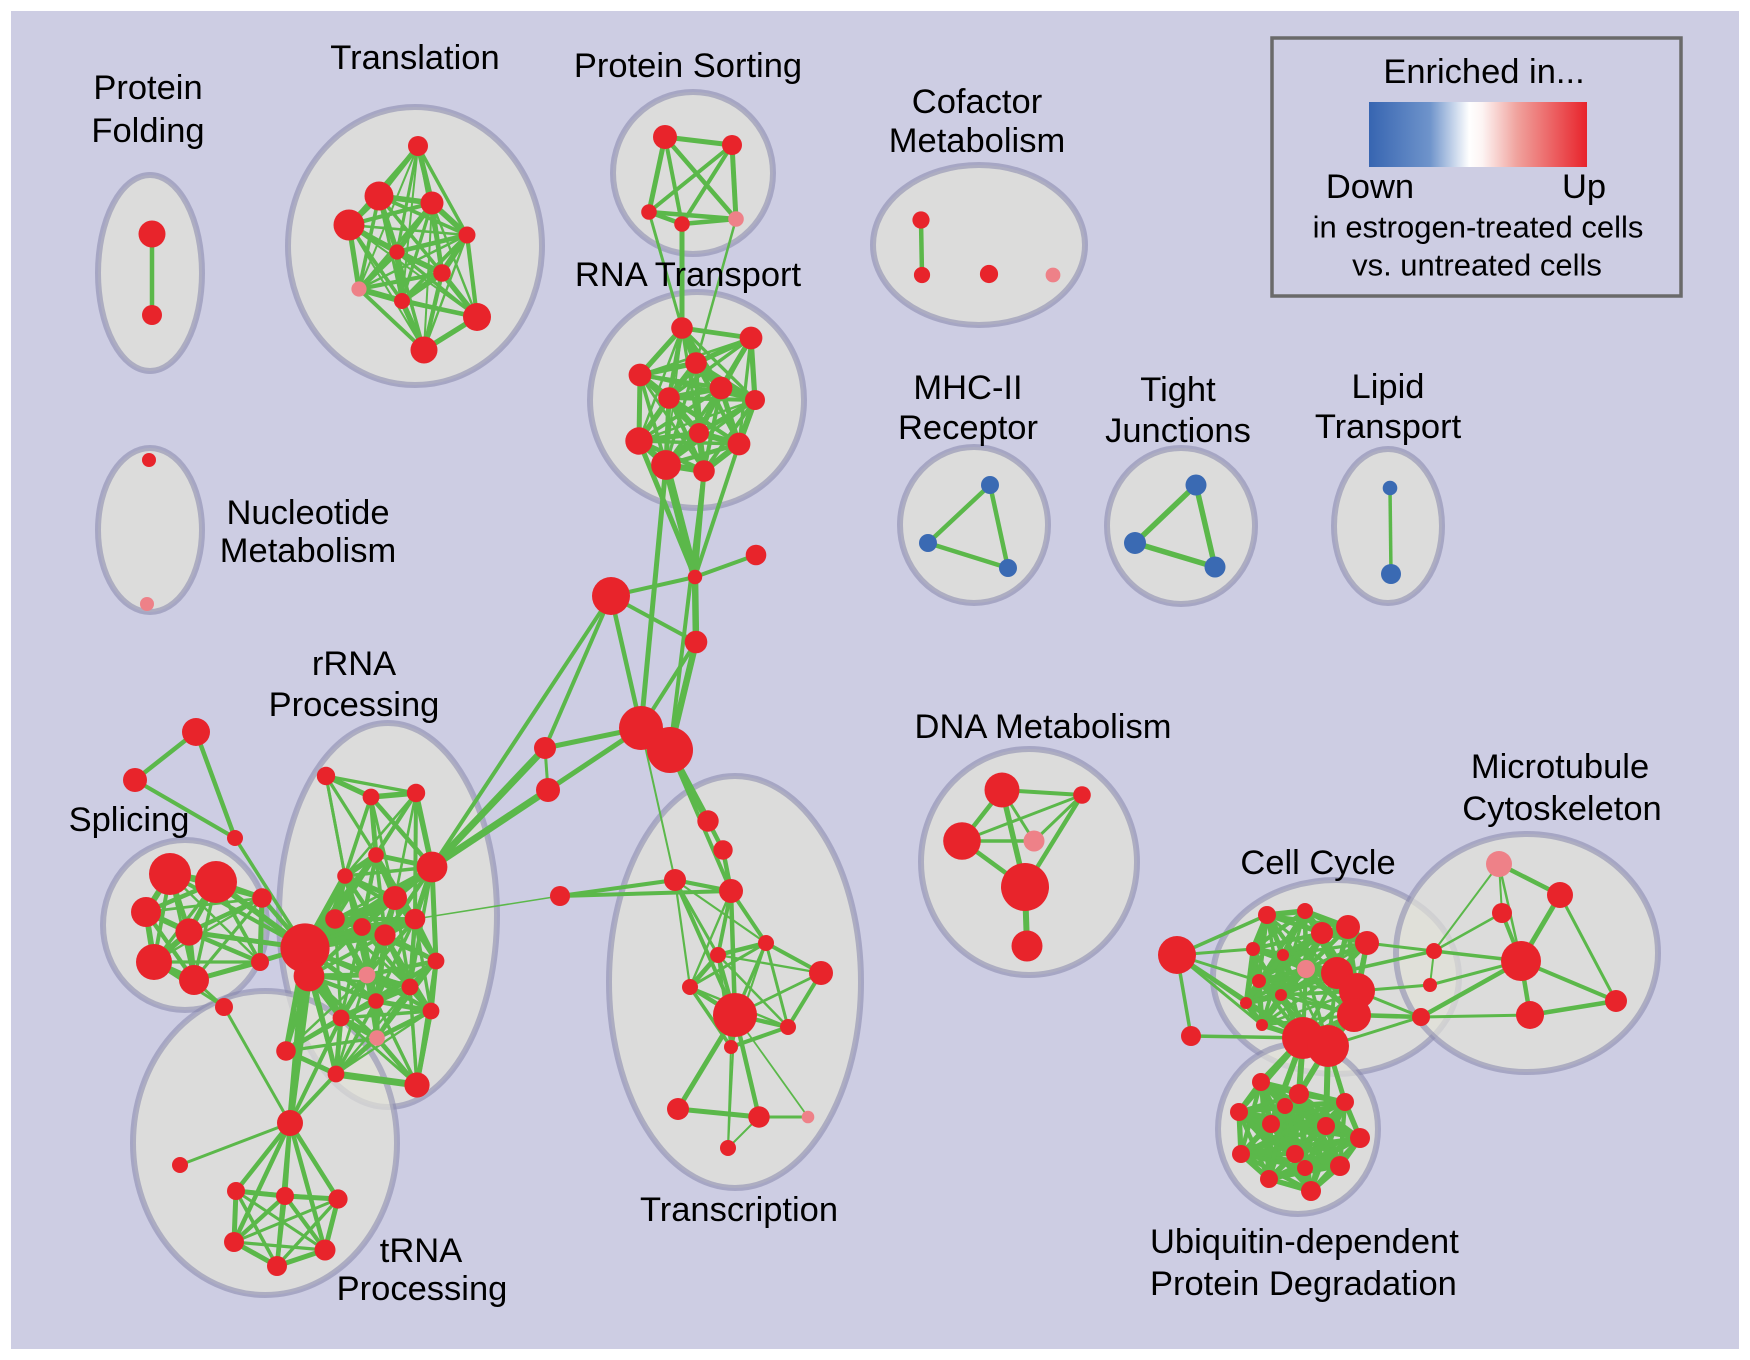 This screenshot has height=1360, width=1750. What do you see at coordinates (147, 131) in the screenshot?
I see `svg-text: Folding` at bounding box center [147, 131].